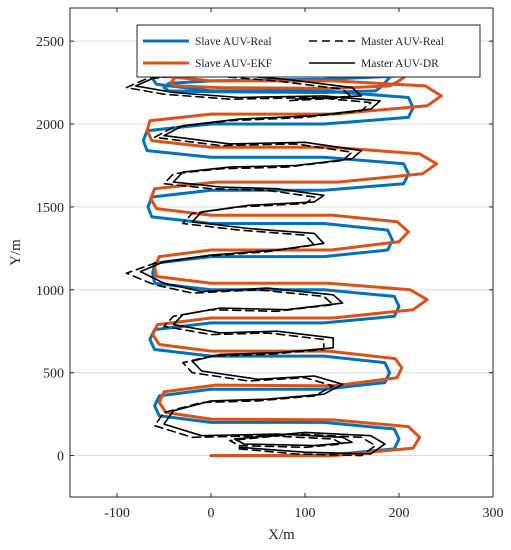 This screenshot has height=550, width=511. Describe the element at coordinates (211, 513) in the screenshot. I see `x-tick-label: 0` at that location.